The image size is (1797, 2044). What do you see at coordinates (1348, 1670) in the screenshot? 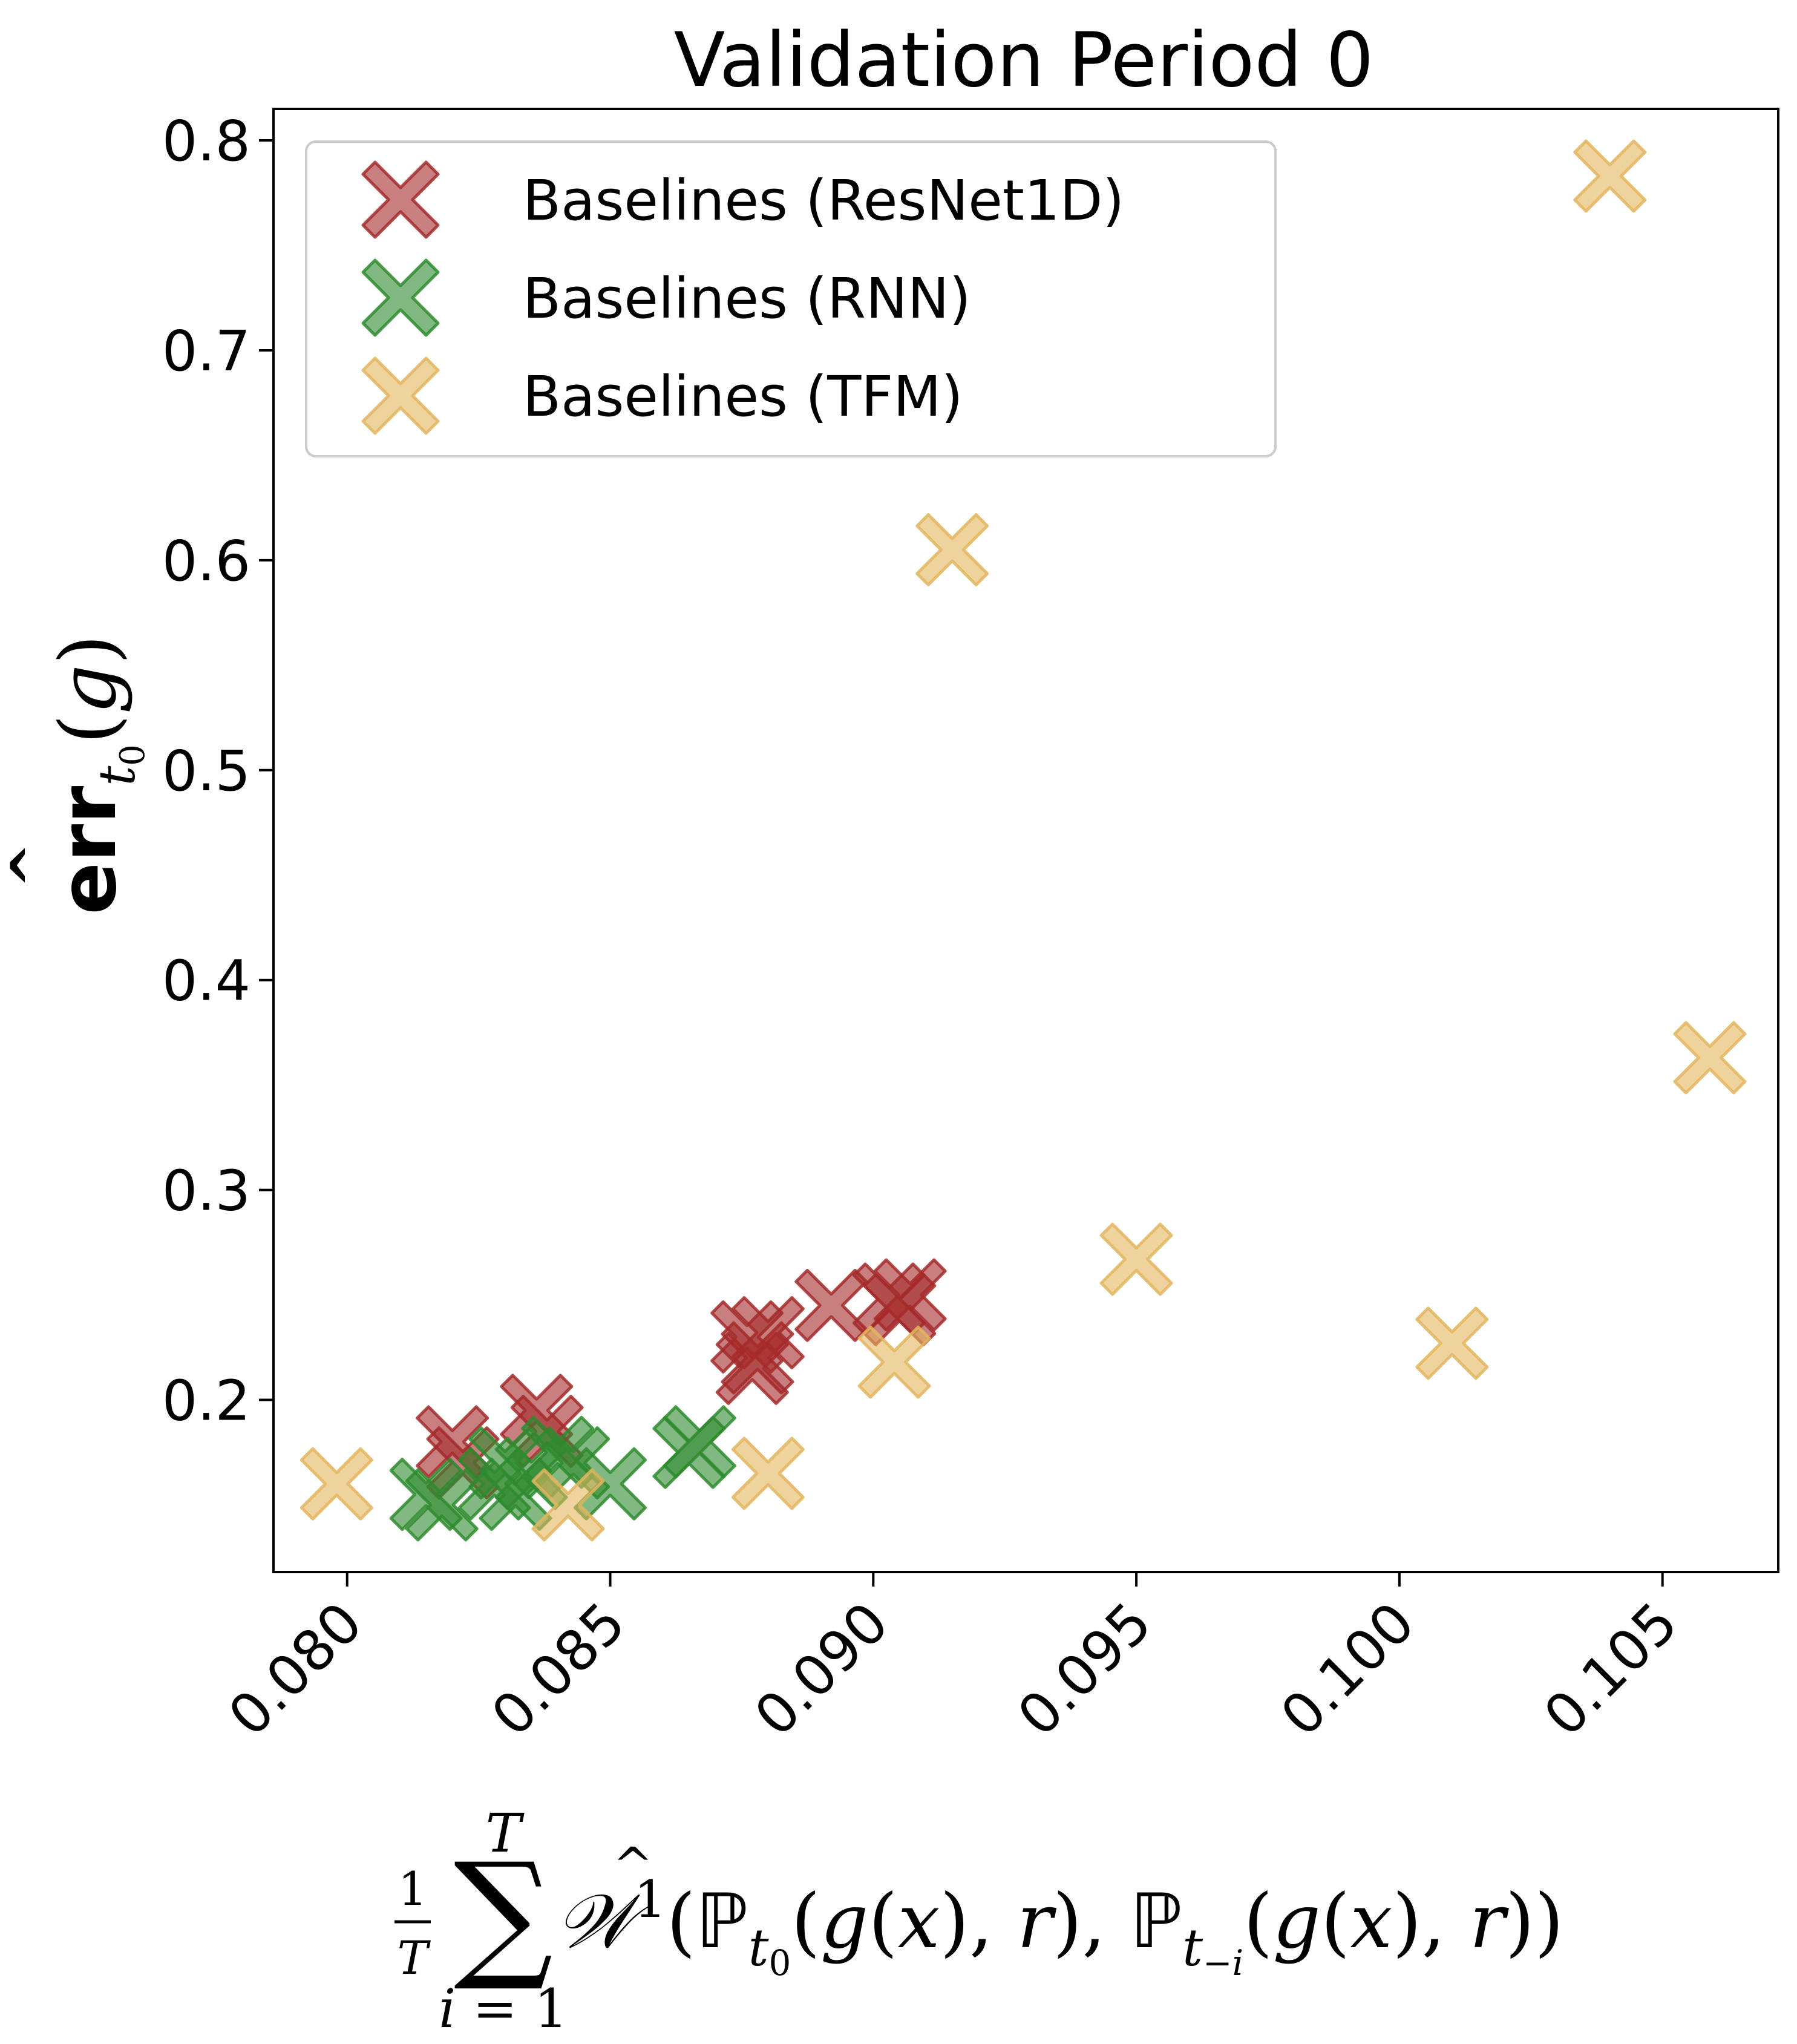
I see `x-tick-label: 0.100` at bounding box center [1348, 1670].